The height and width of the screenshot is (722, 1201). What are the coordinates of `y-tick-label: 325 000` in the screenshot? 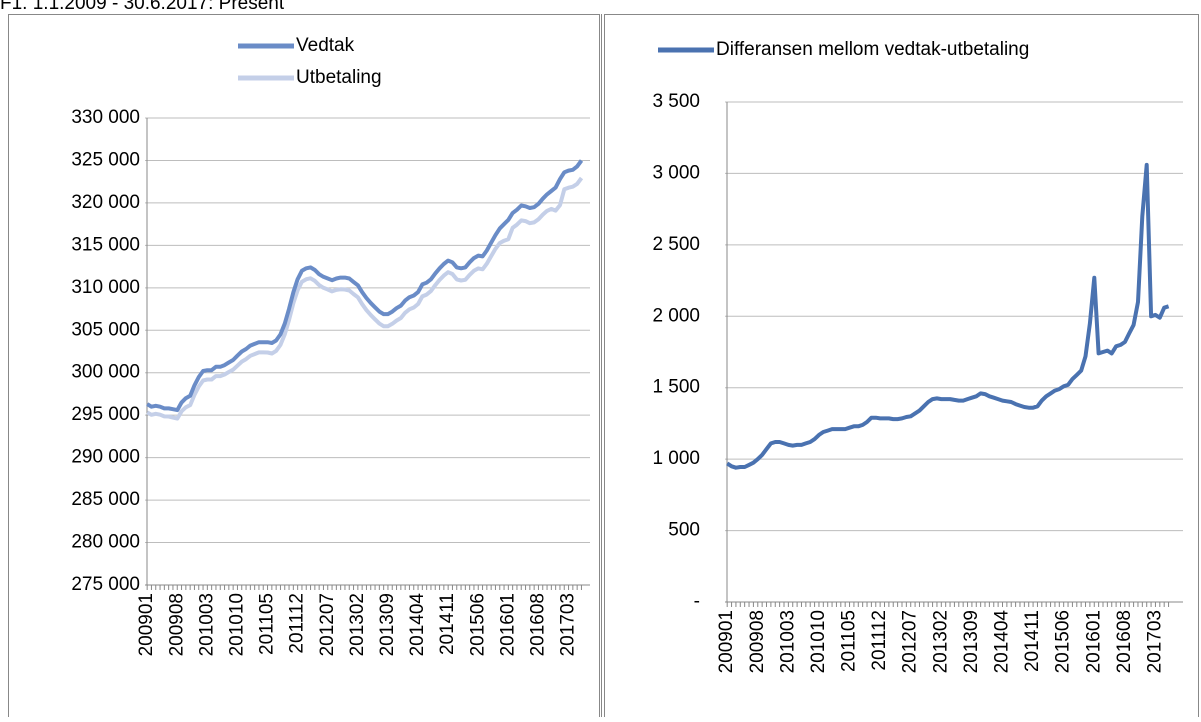 It's located at (105, 159).